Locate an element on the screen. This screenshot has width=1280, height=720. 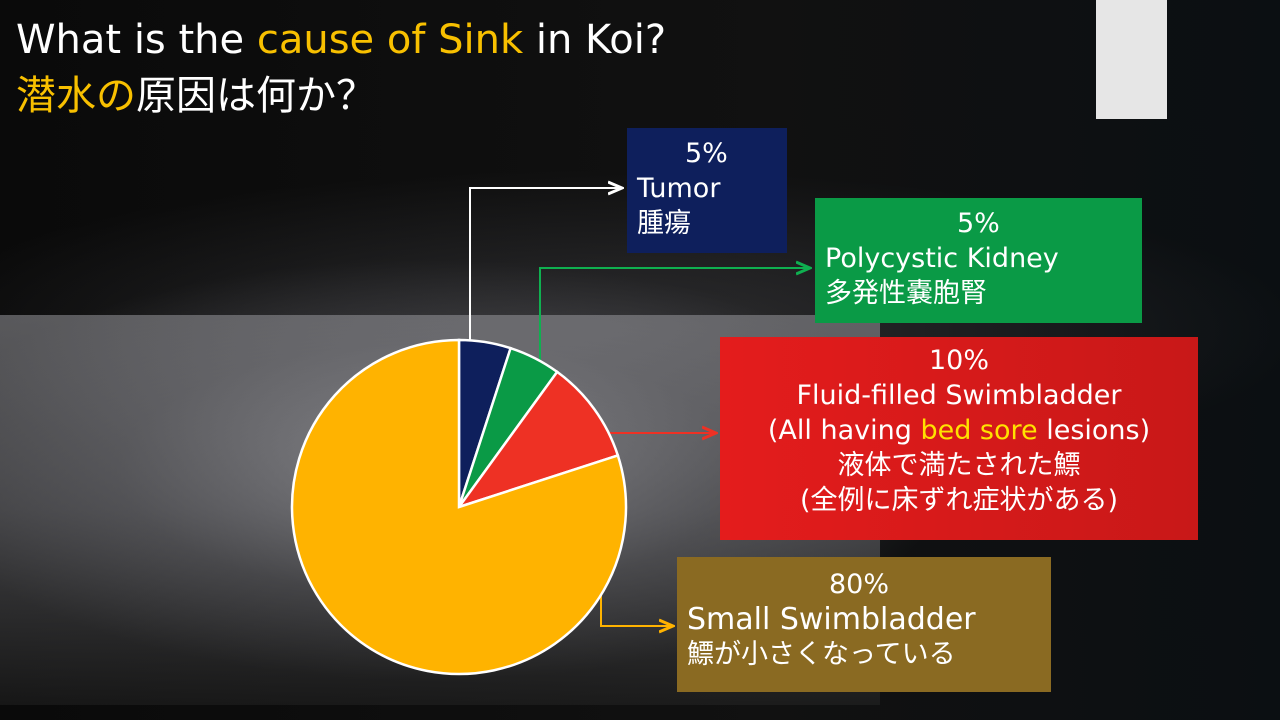
slice-note-en: (All having bed sore lesions) is located at coordinates (959, 430).